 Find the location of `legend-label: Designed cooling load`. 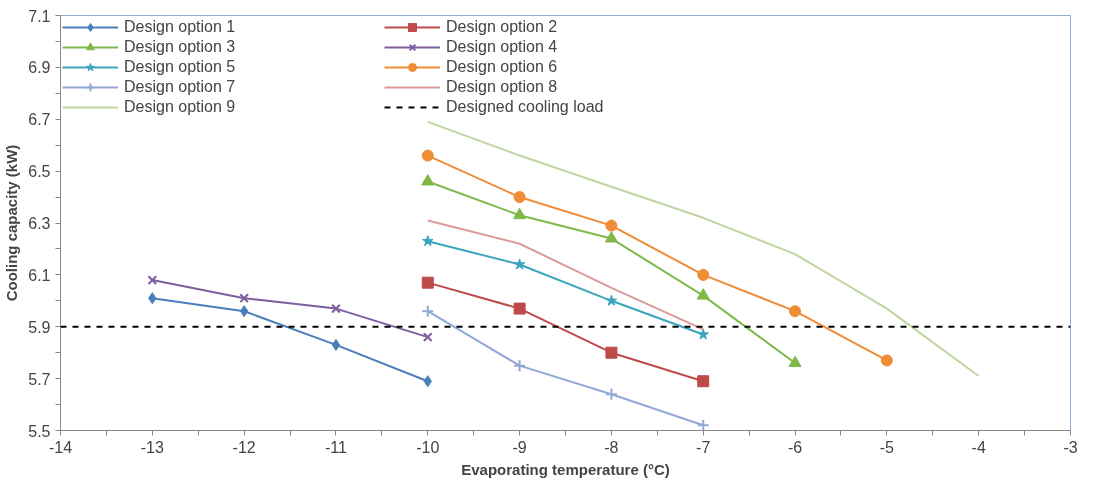

legend-label: Designed cooling load is located at coordinates (525, 107).